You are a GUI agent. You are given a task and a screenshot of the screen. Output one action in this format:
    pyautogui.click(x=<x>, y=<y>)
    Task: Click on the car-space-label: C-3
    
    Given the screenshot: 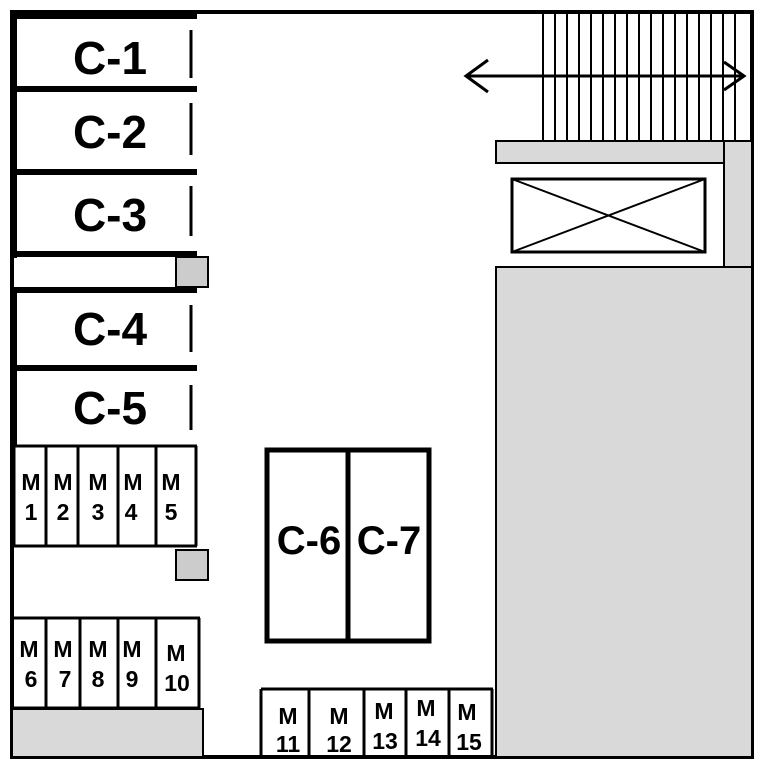 What is the action you would take?
    pyautogui.click(x=110, y=215)
    